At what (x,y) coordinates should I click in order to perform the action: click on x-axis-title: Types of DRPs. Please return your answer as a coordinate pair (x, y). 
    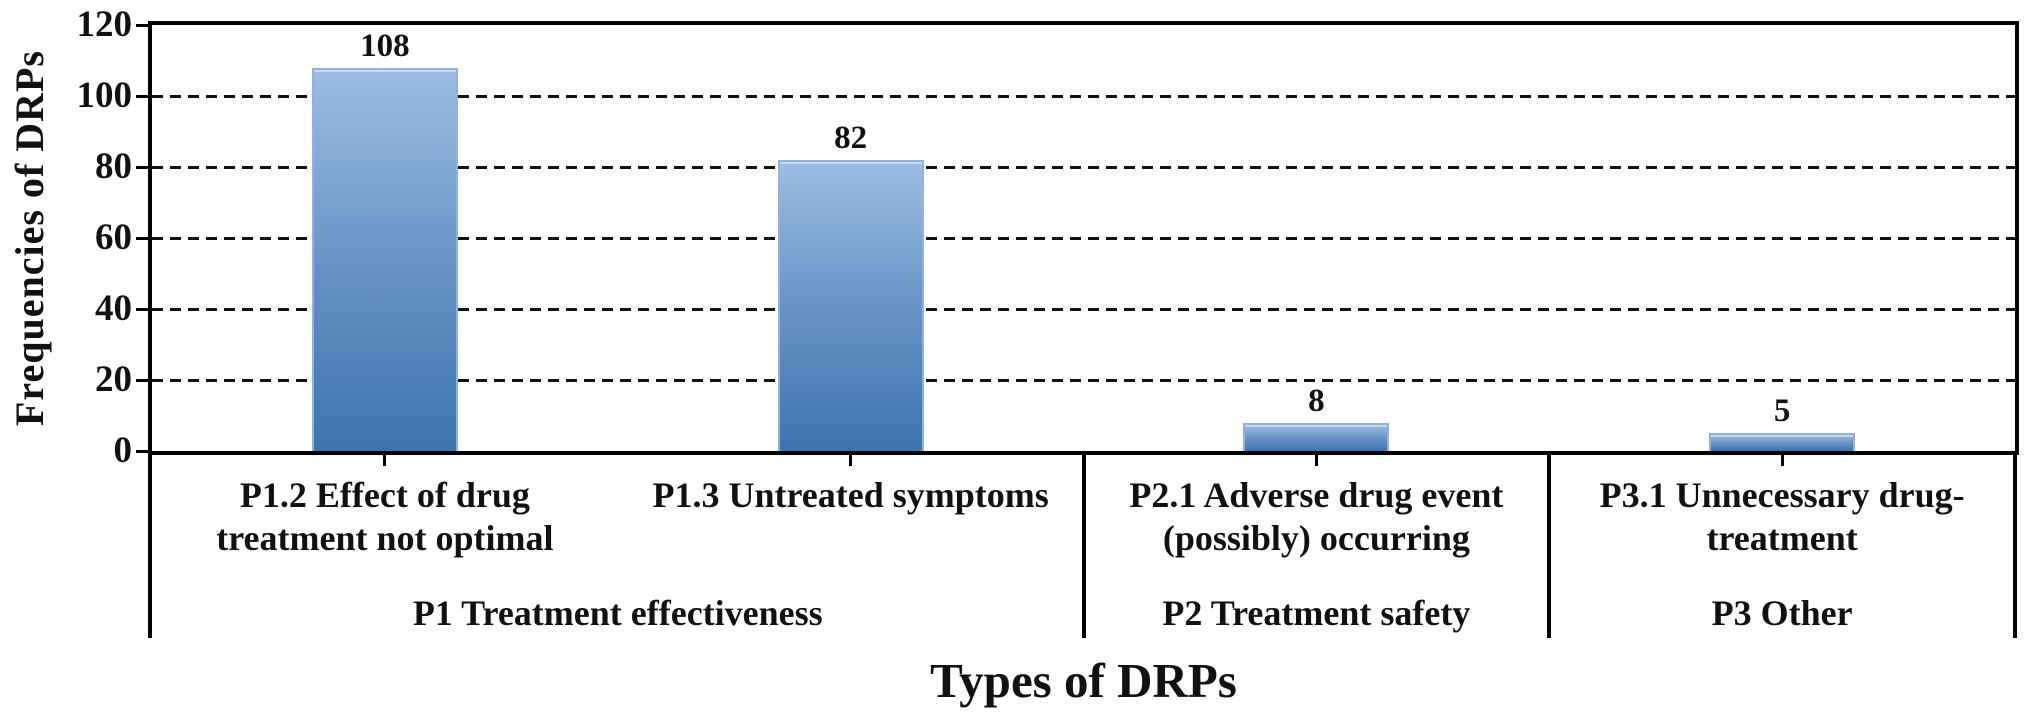
    Looking at the image, I should click on (1083, 680).